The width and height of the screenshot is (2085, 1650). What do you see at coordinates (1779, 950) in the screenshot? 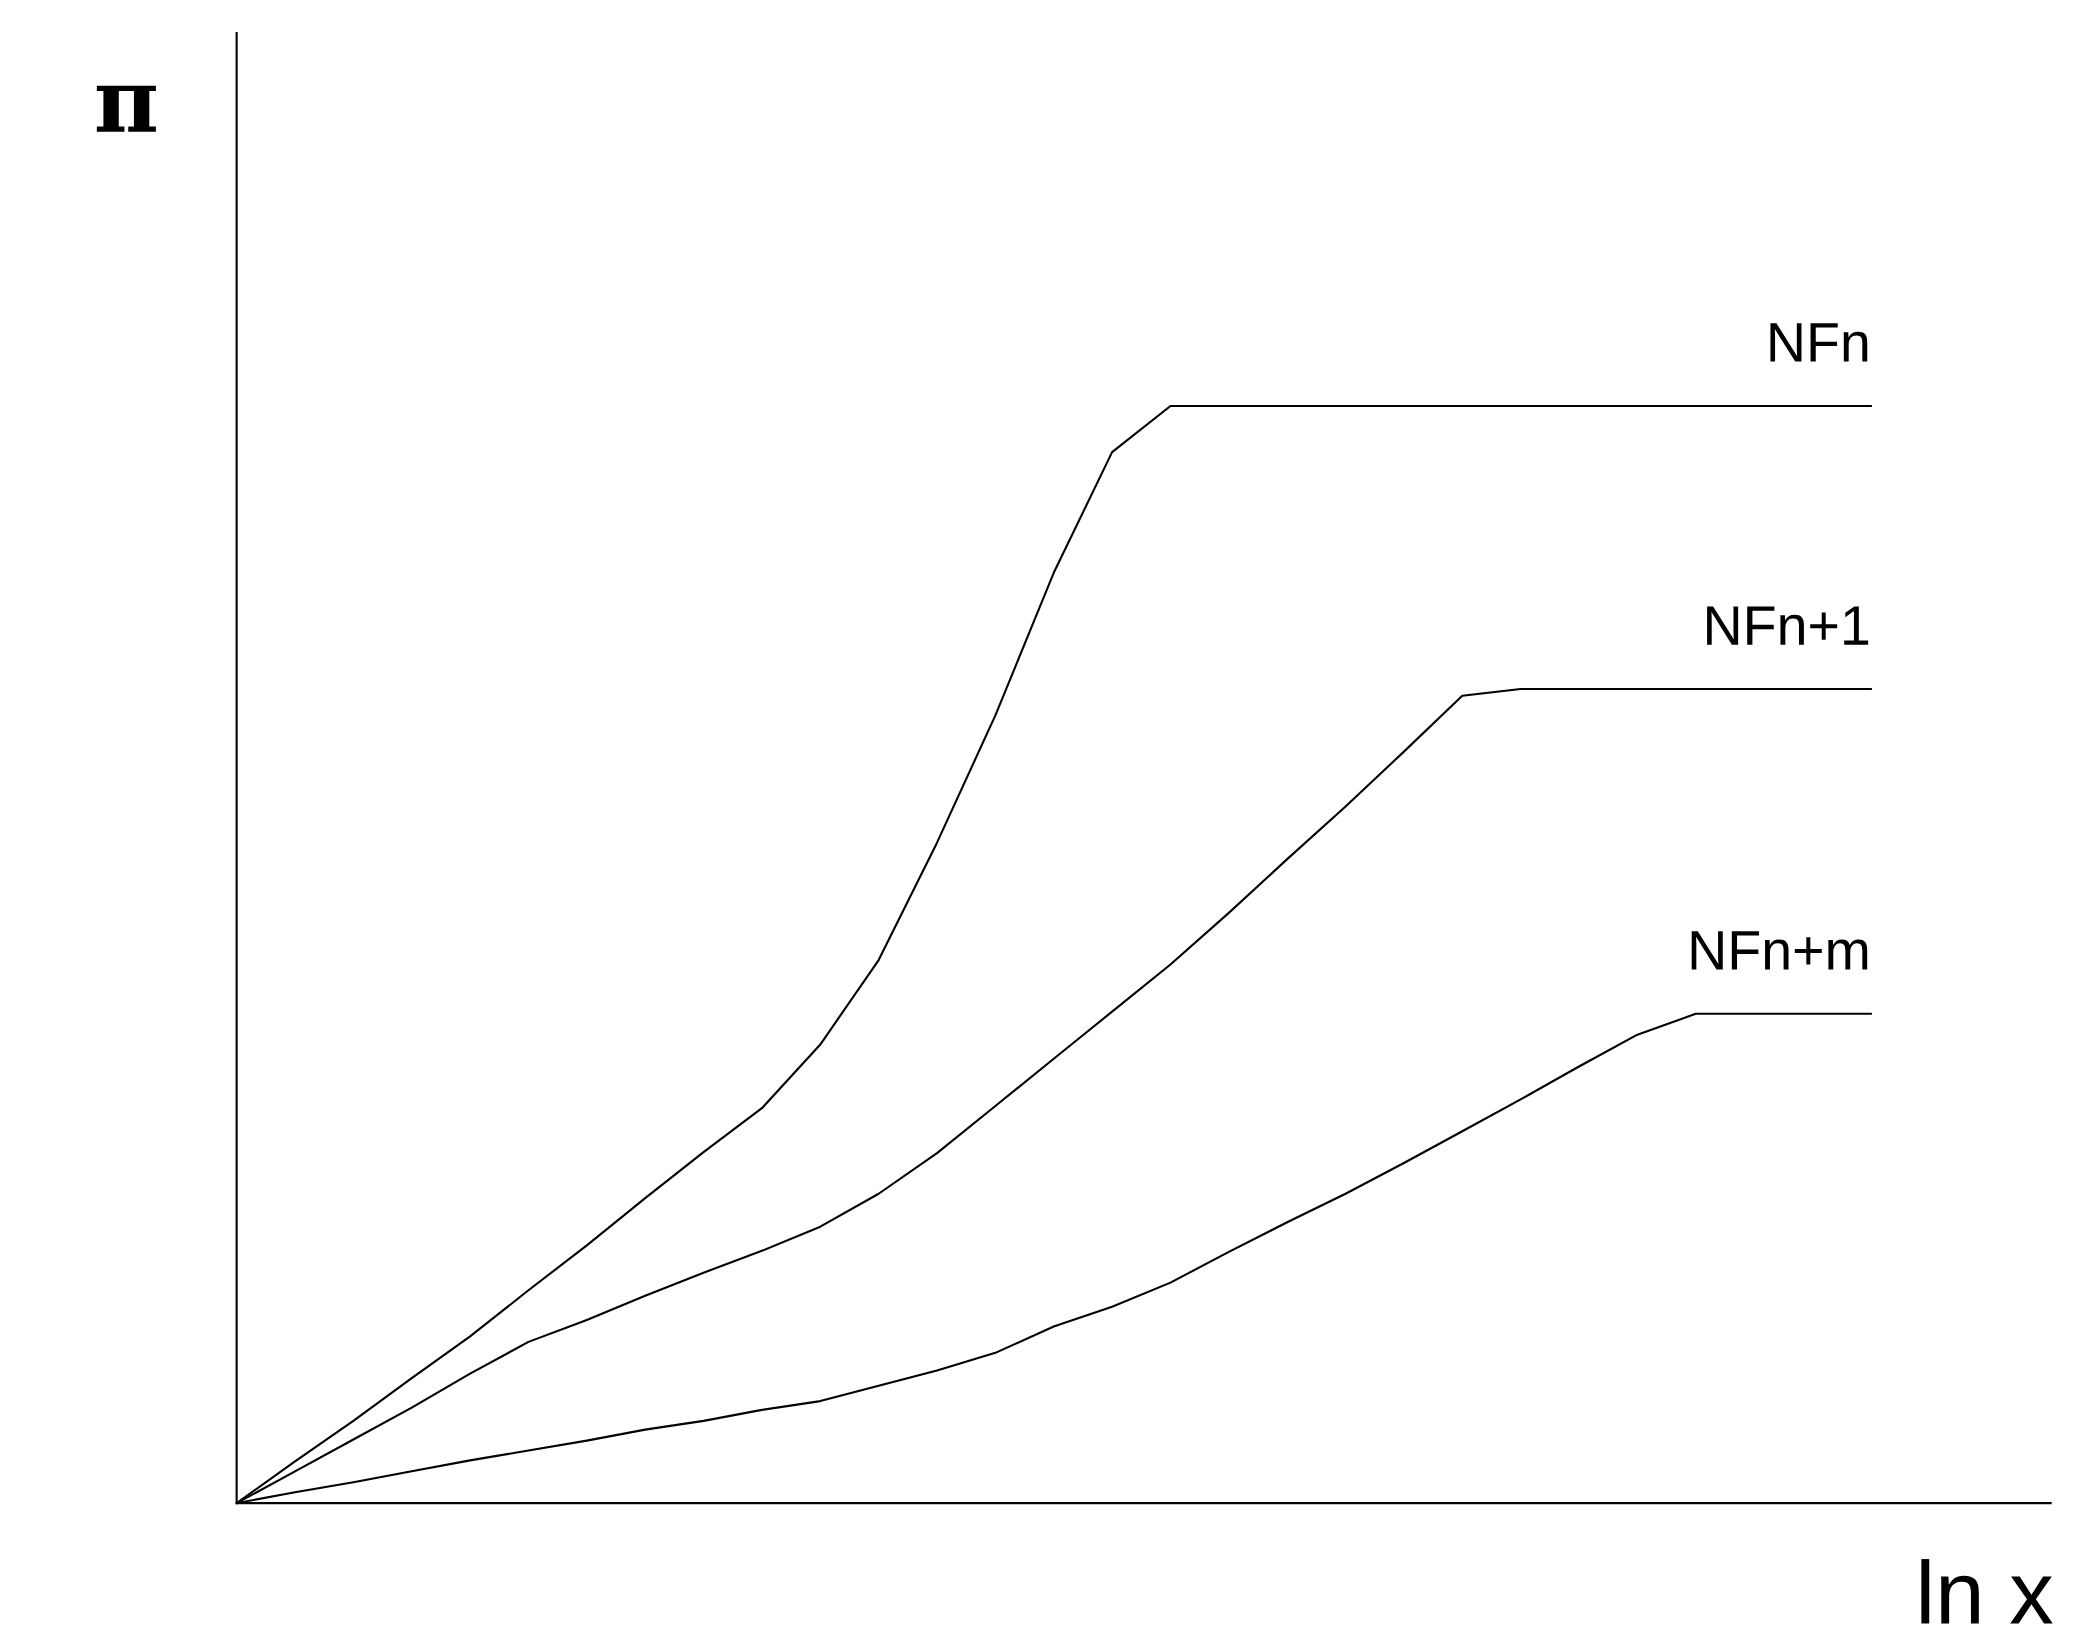
I see `series-label: NFn+m` at bounding box center [1779, 950].